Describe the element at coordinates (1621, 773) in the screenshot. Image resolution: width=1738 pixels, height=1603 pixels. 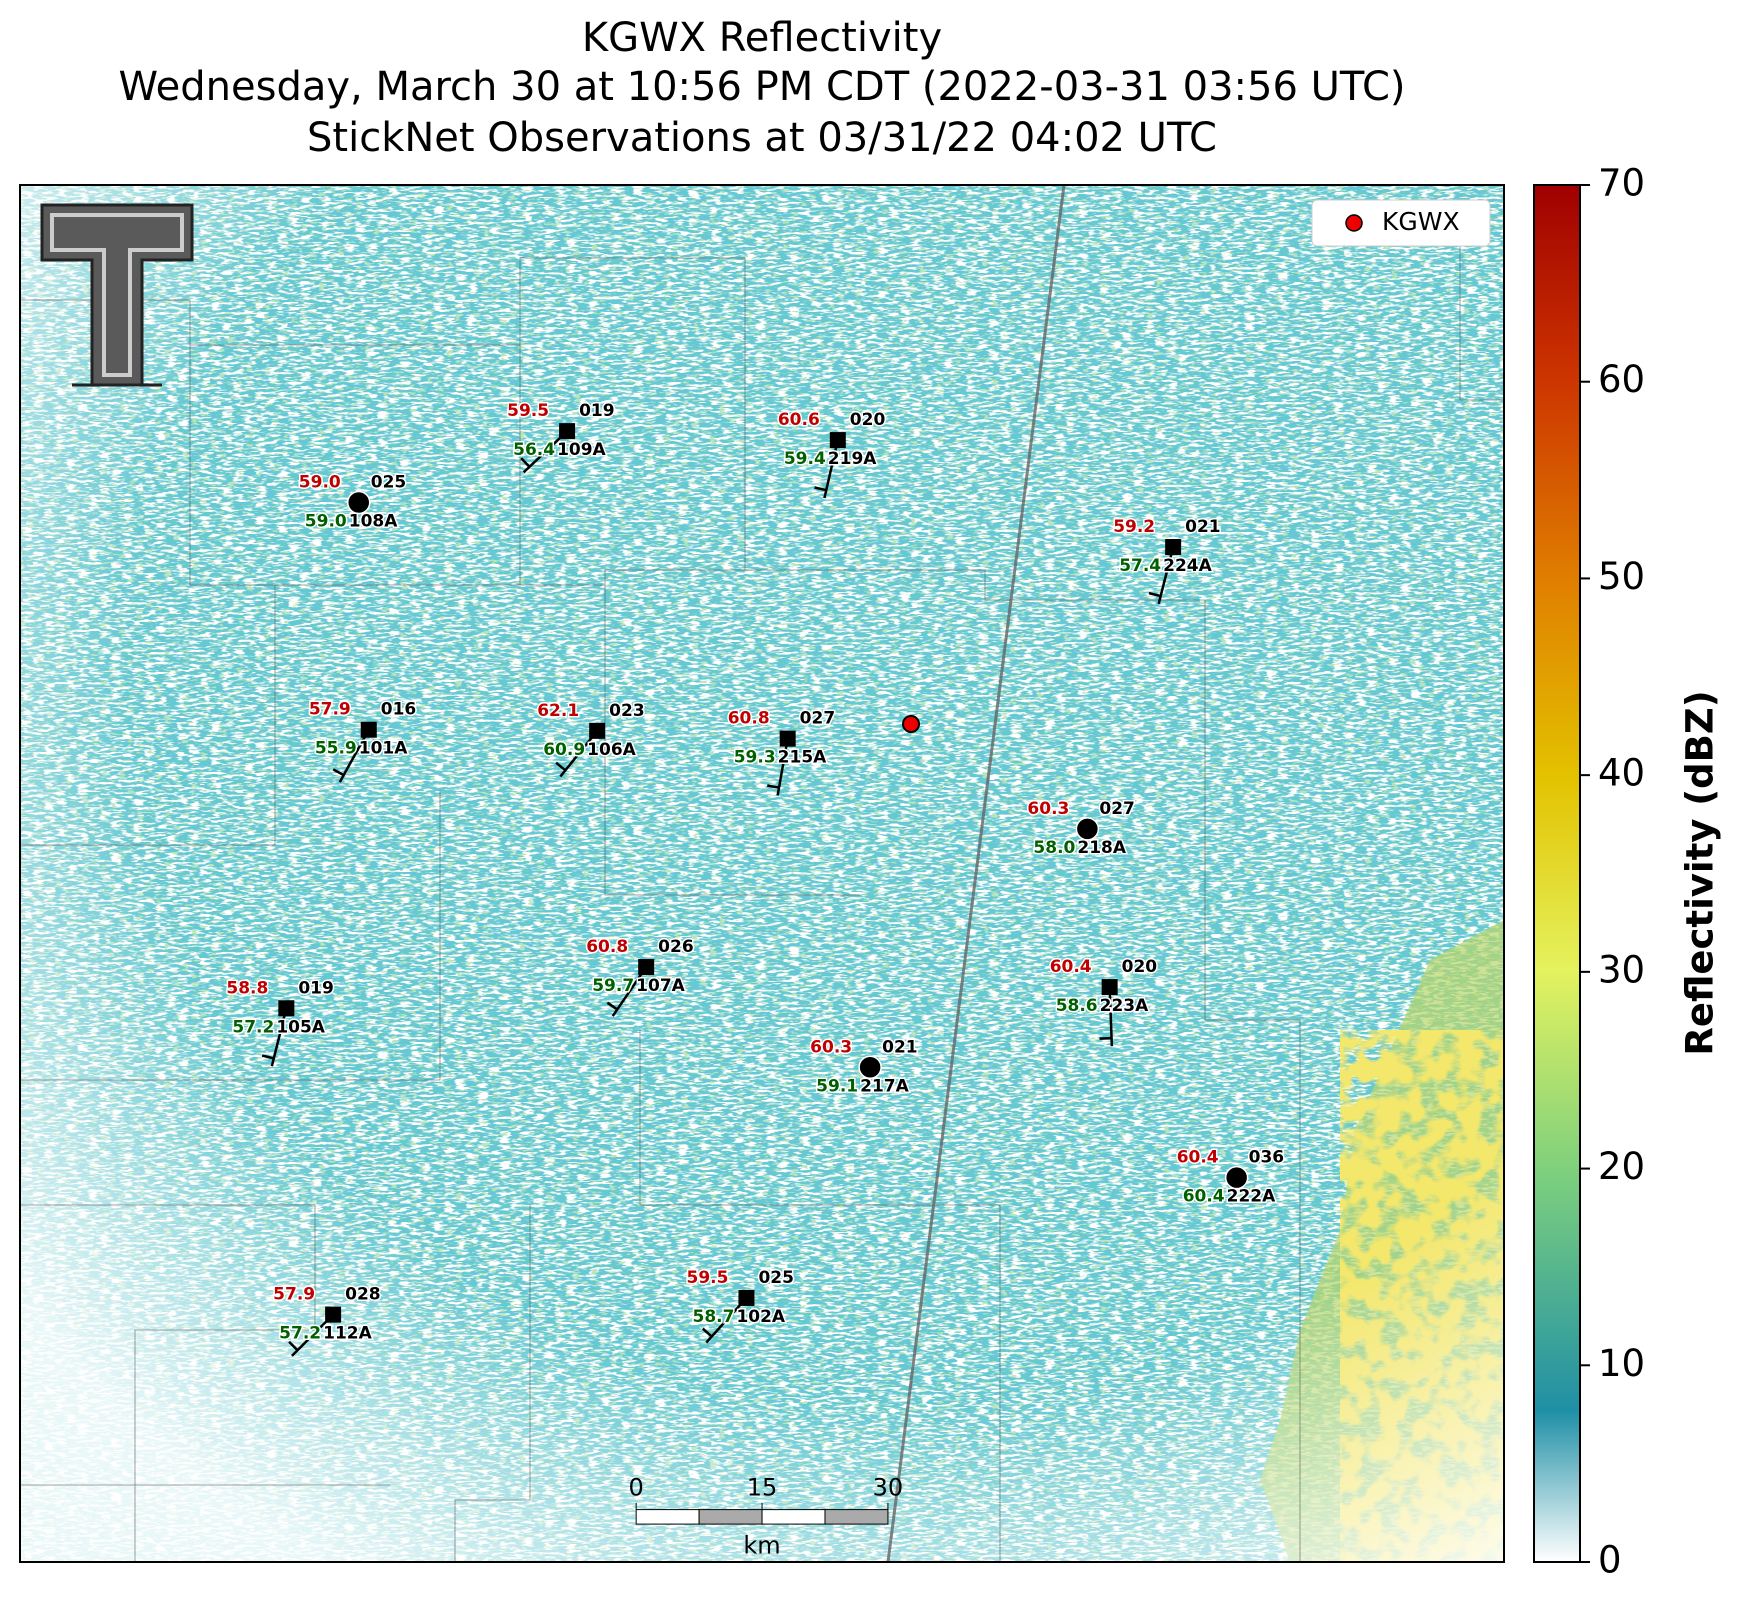
I see `colorbar-tick-label: 40` at that location.